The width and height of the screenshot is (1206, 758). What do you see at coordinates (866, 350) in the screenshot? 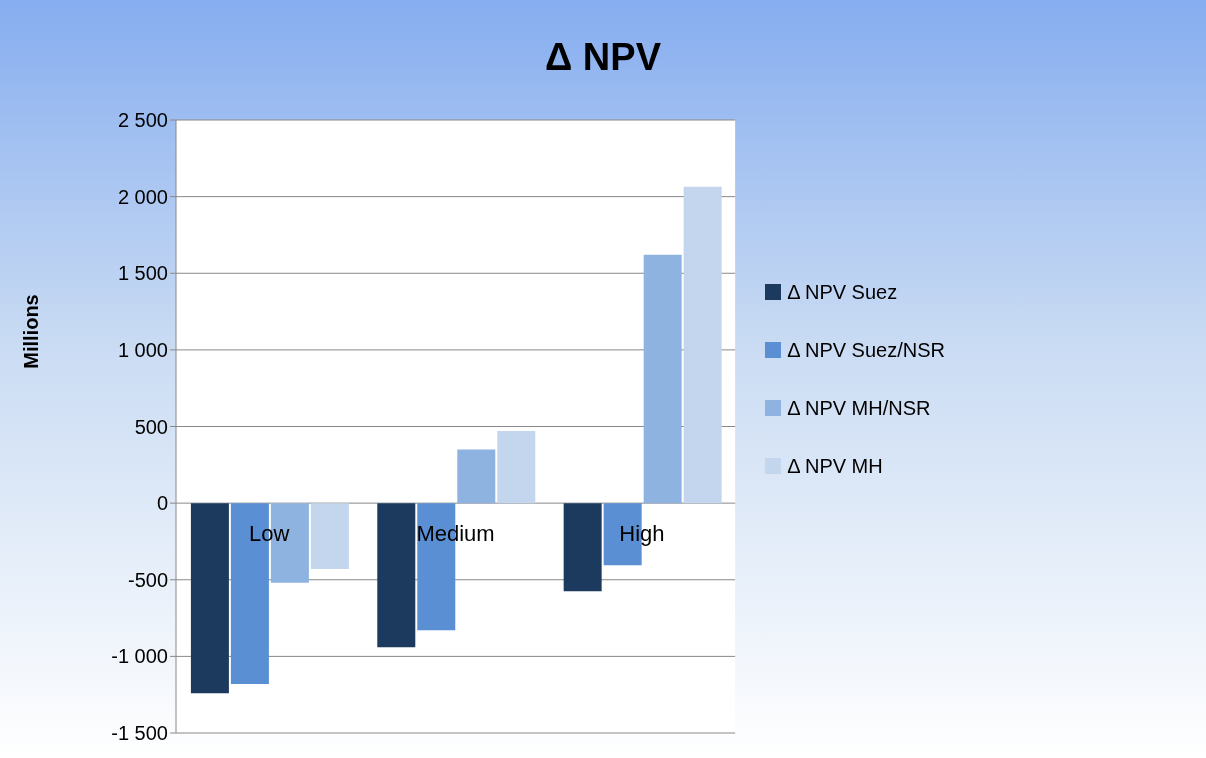
I see `legend-label: Δ NPV Suez/NSR` at bounding box center [866, 350].